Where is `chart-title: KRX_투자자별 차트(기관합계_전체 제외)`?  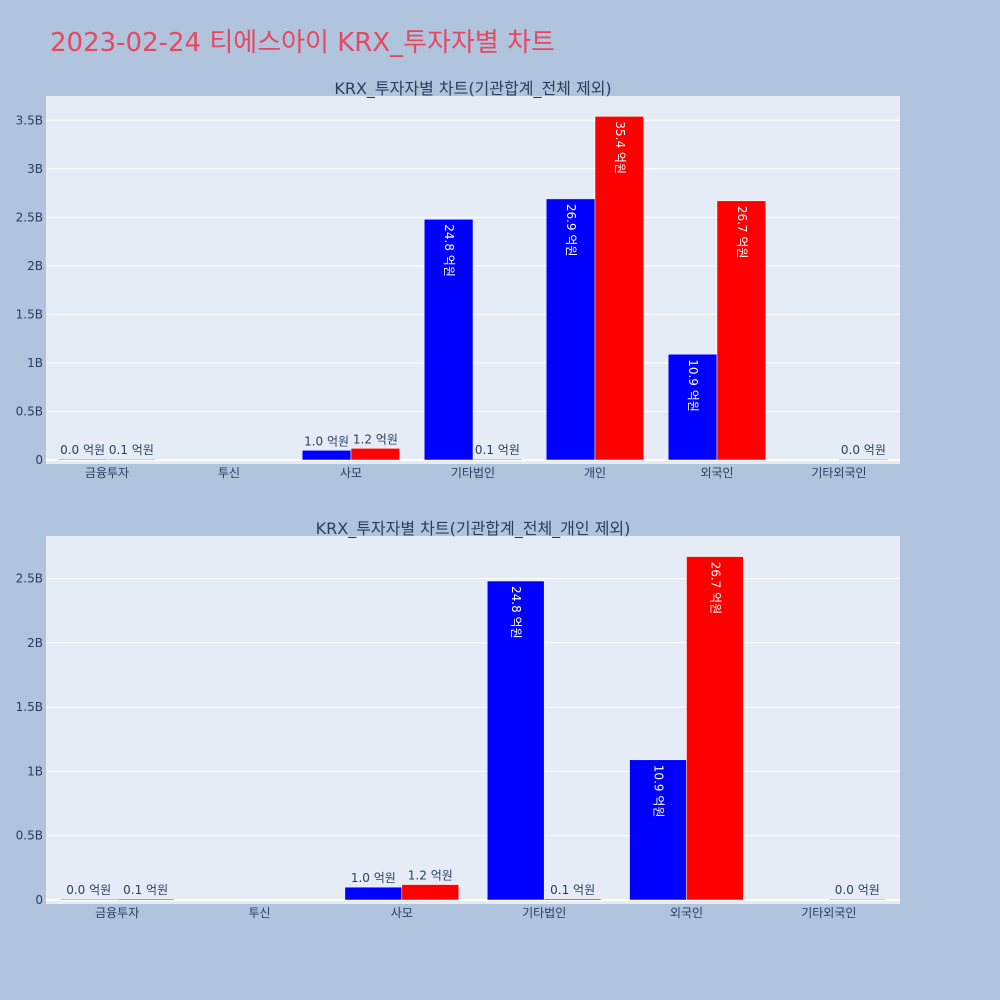
chart-title: KRX_투자자별 차트(기관합계_전체 제외) is located at coordinates (472, 89).